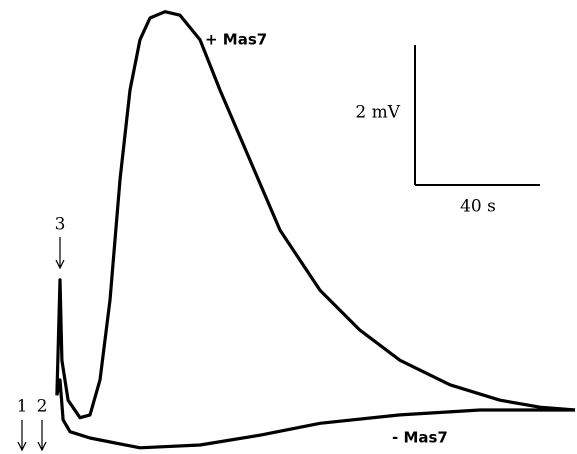 The width and height of the screenshot is (577, 454). I want to click on annotation: 1, so click(22, 407).